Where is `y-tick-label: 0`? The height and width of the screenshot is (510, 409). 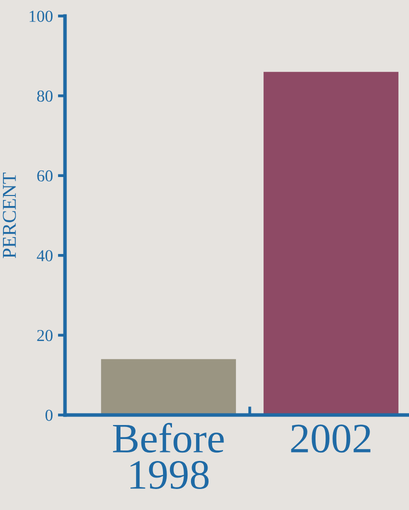 y-tick-label: 0 is located at coordinates (49, 415).